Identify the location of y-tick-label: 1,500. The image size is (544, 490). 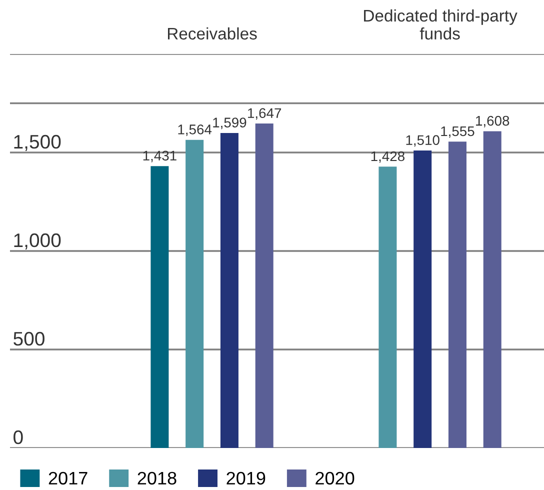
(37, 142).